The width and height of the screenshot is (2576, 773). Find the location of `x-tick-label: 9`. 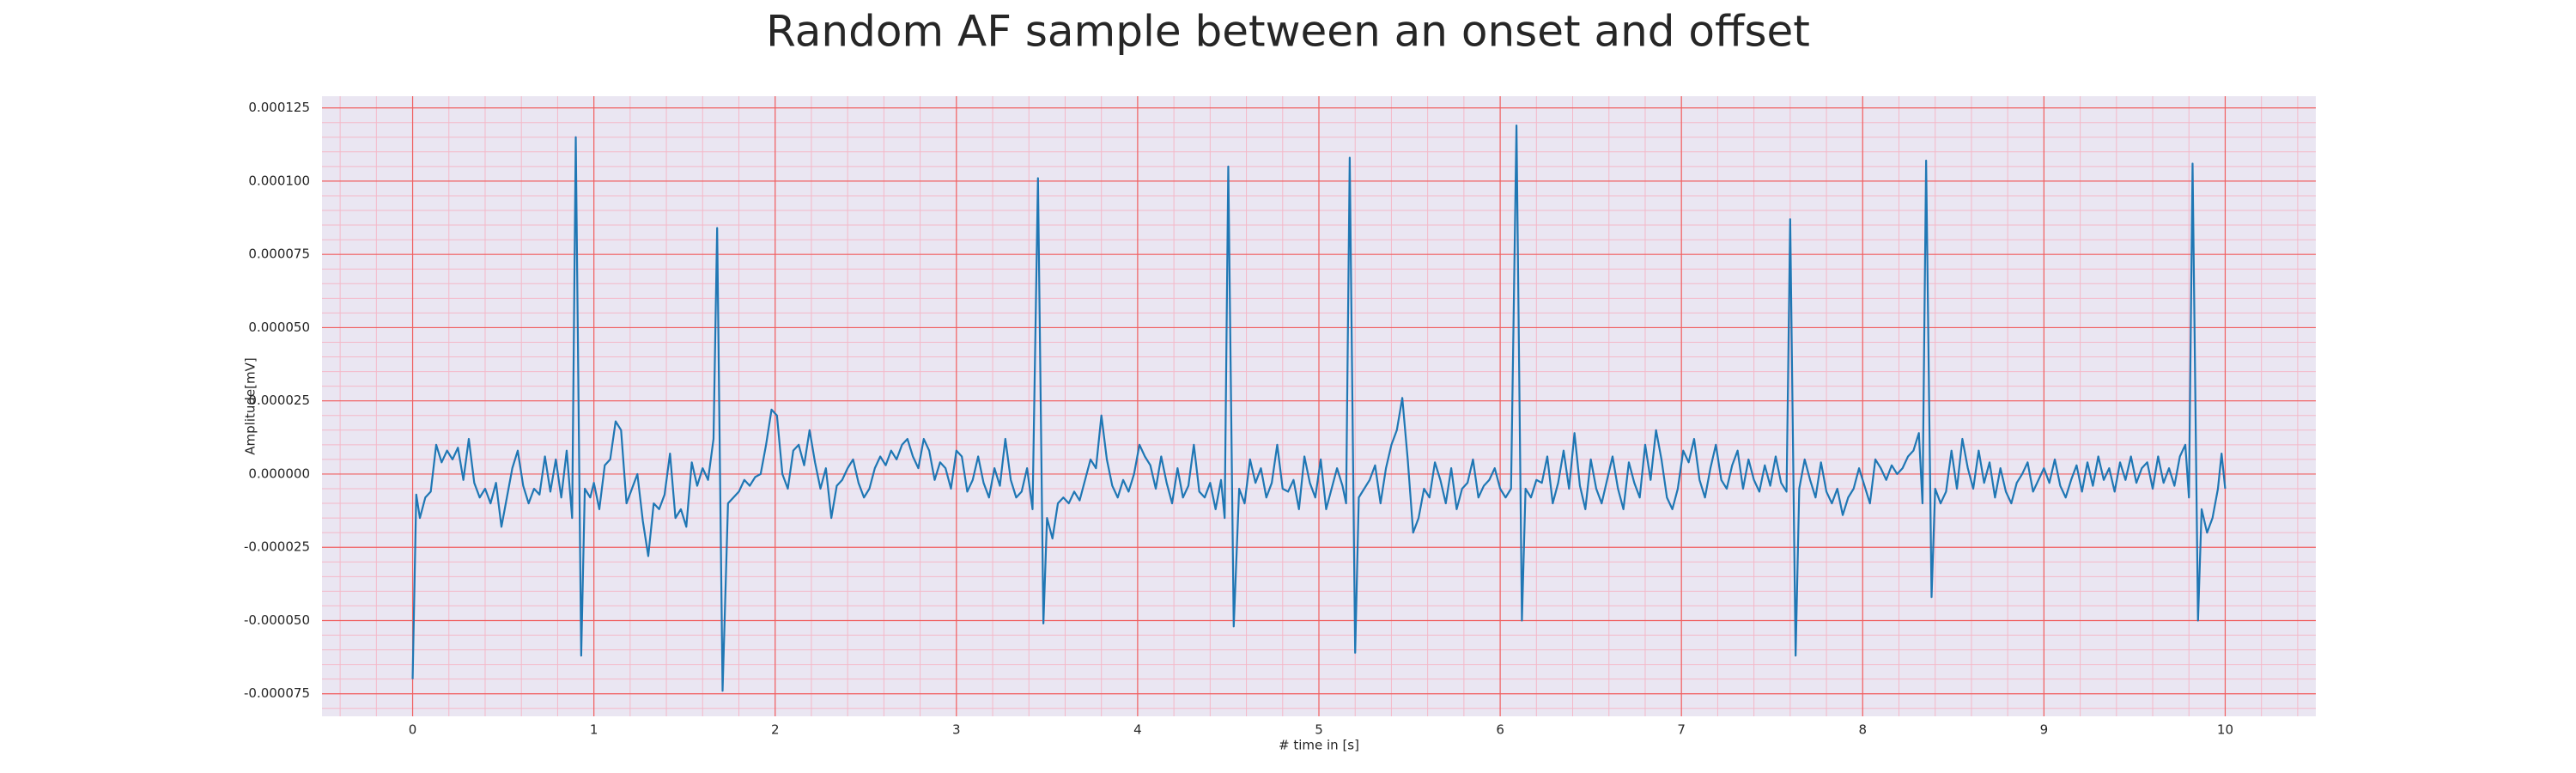

x-tick-label: 9 is located at coordinates (2045, 730).